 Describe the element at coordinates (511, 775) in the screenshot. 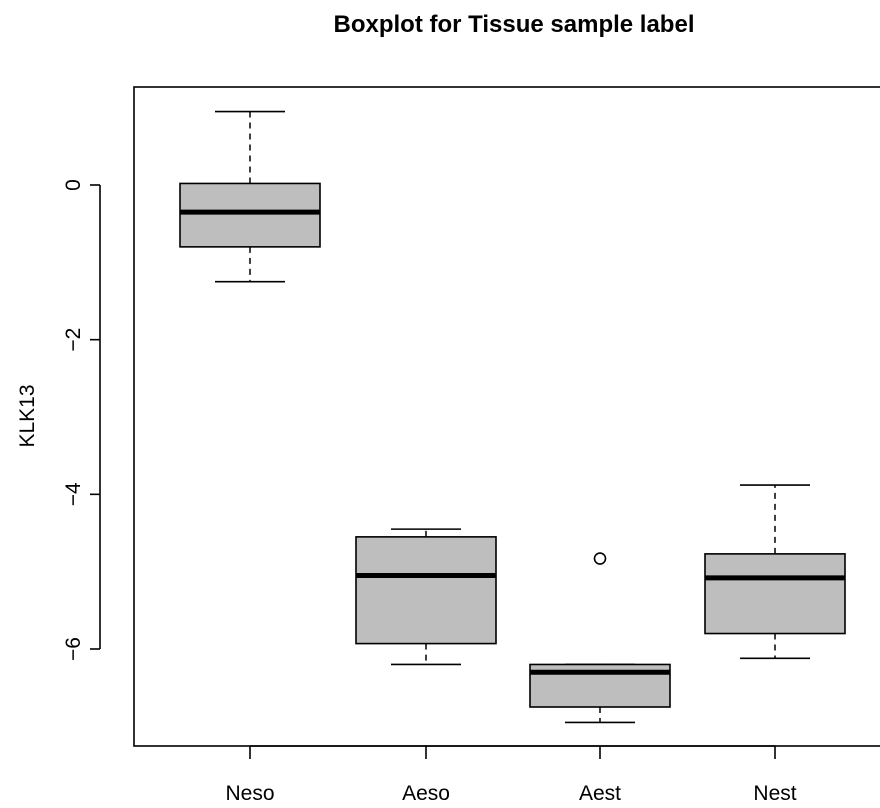

I see `x-axis: Neso Aeso Aest Nest` at that location.